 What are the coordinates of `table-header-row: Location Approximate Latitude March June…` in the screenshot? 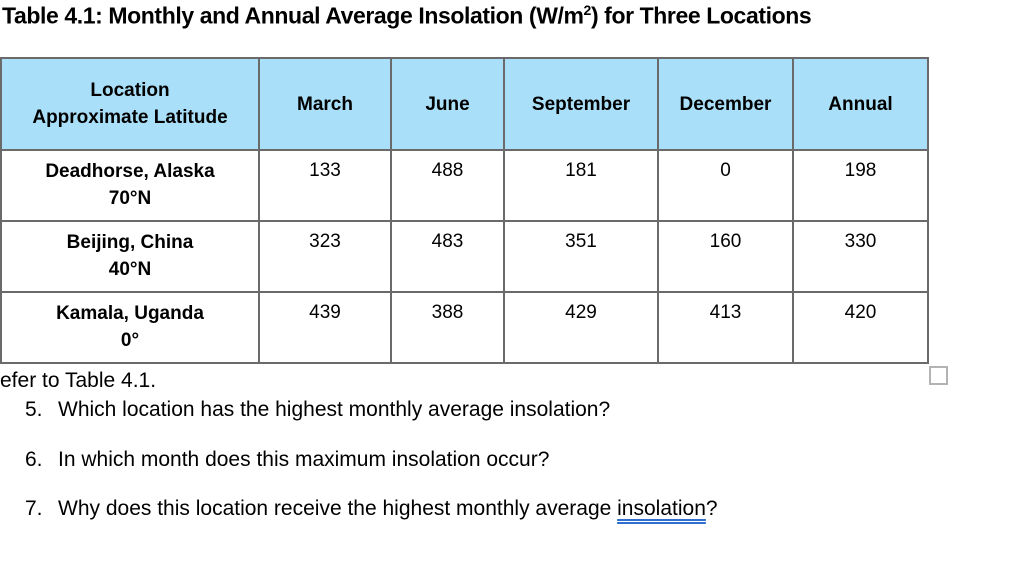 It's located at (464, 104).